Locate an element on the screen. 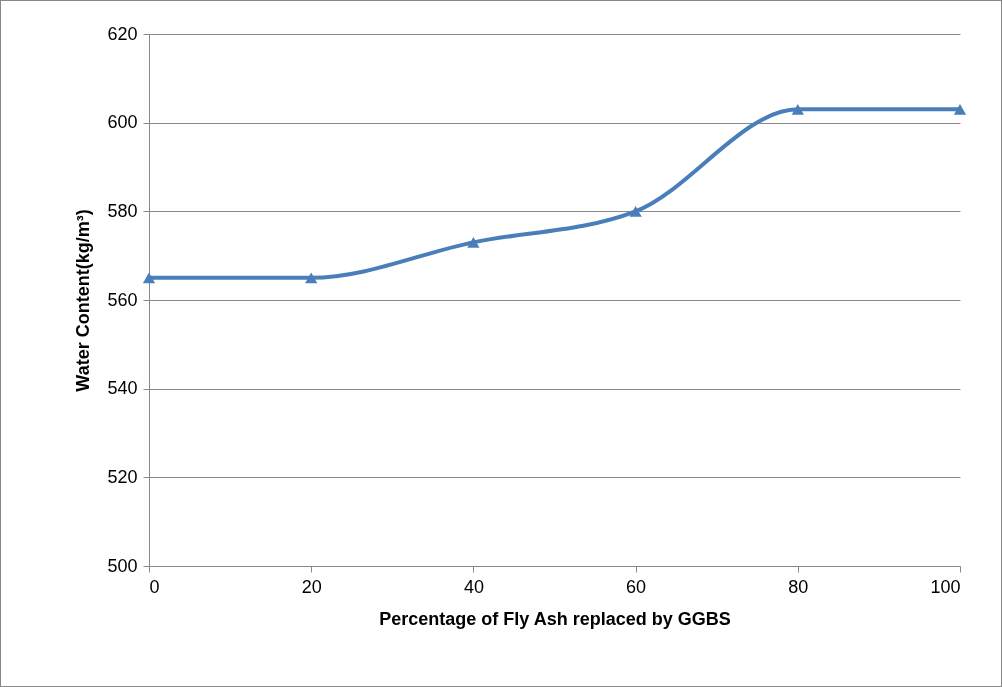 This screenshot has height=687, width=1002. y-tick-label: 620 is located at coordinates (122, 33).